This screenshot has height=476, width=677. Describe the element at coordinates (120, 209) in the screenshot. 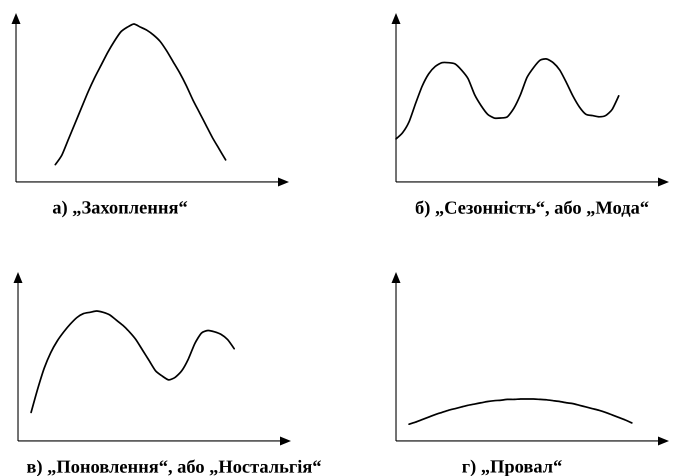

I see `text: а) „Захоплення“` at that location.